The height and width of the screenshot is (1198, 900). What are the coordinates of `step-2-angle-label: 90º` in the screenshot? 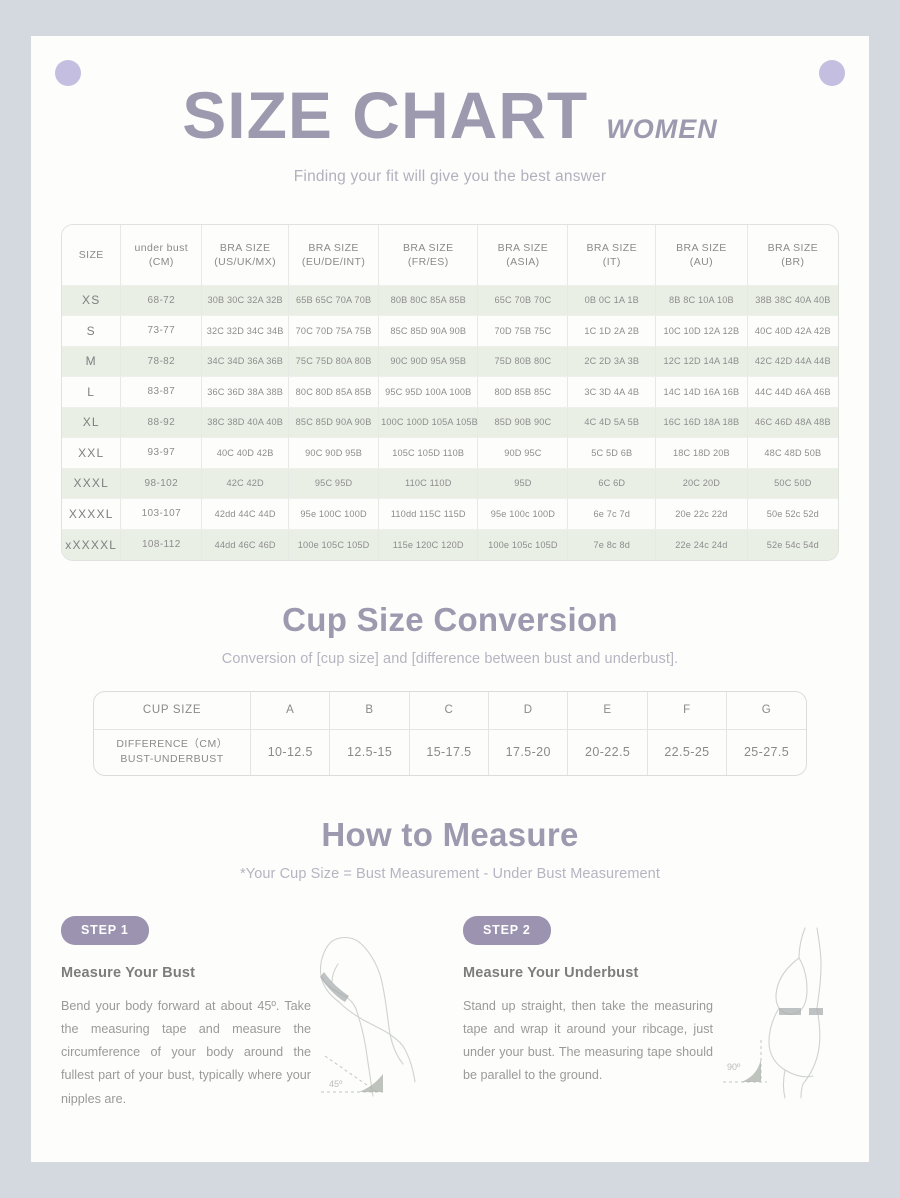 It's located at (734, 1067).